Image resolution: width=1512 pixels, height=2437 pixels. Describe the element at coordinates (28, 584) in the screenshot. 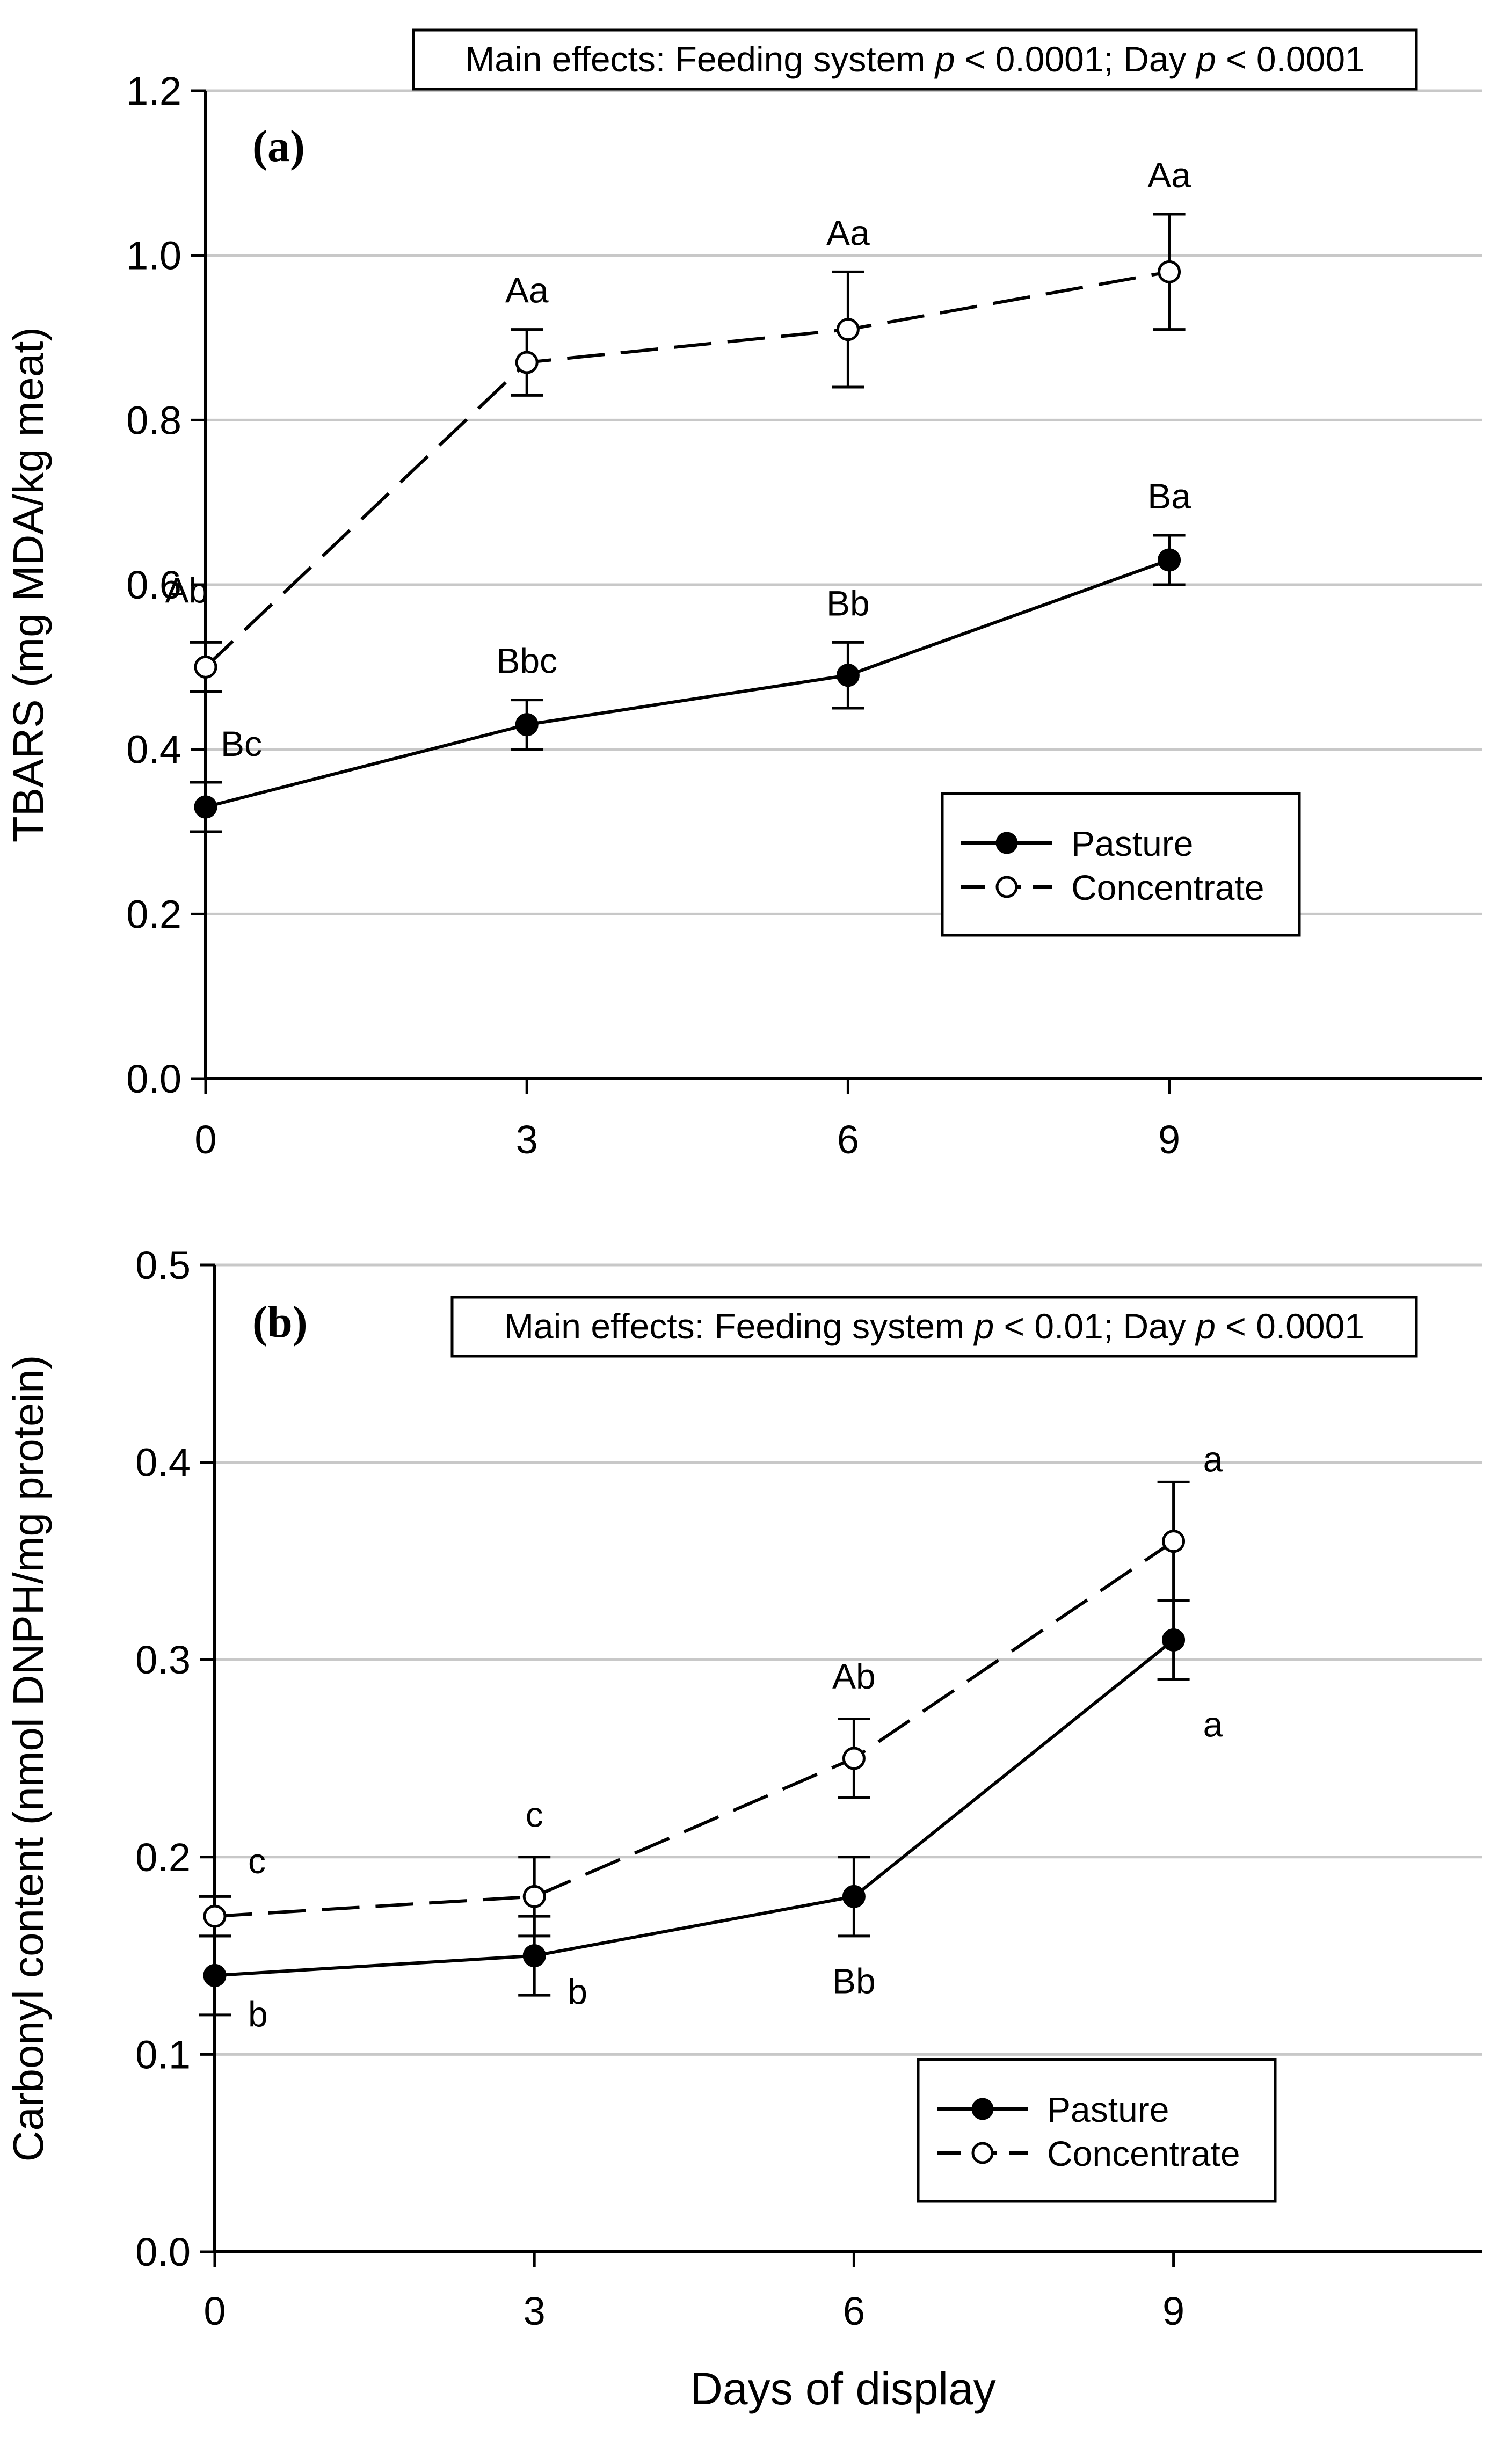

I see `y-axis-label: TBARS (mg MDA/kg meat)` at that location.